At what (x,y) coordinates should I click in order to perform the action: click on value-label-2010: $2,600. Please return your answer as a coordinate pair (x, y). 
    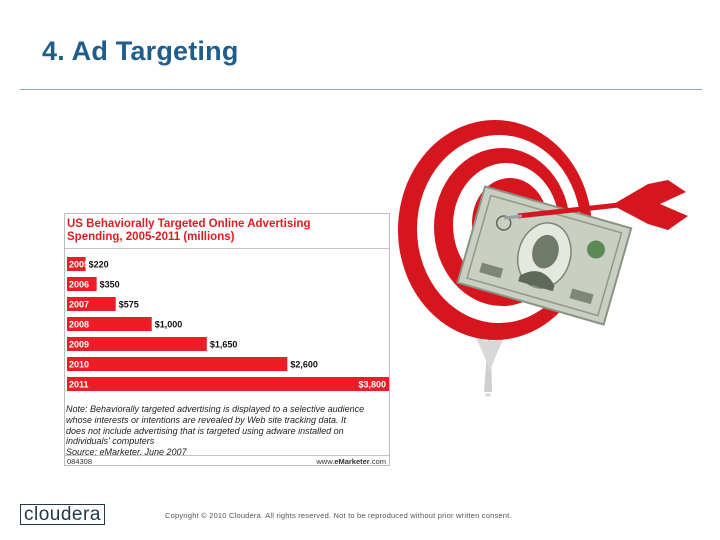
    Looking at the image, I should click on (304, 365).